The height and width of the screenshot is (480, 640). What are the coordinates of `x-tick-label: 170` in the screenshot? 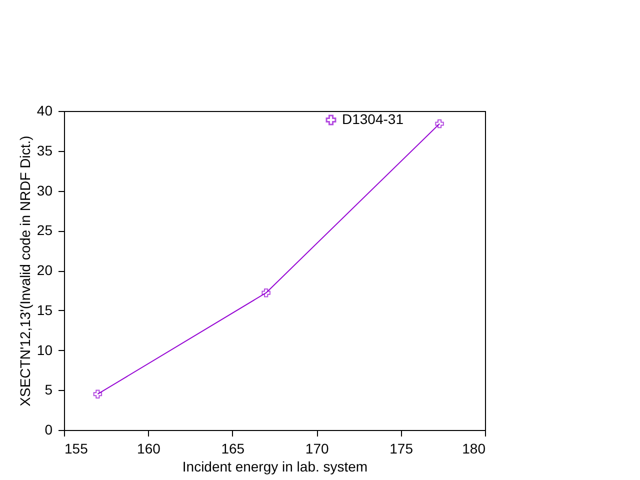 It's located at (317, 448).